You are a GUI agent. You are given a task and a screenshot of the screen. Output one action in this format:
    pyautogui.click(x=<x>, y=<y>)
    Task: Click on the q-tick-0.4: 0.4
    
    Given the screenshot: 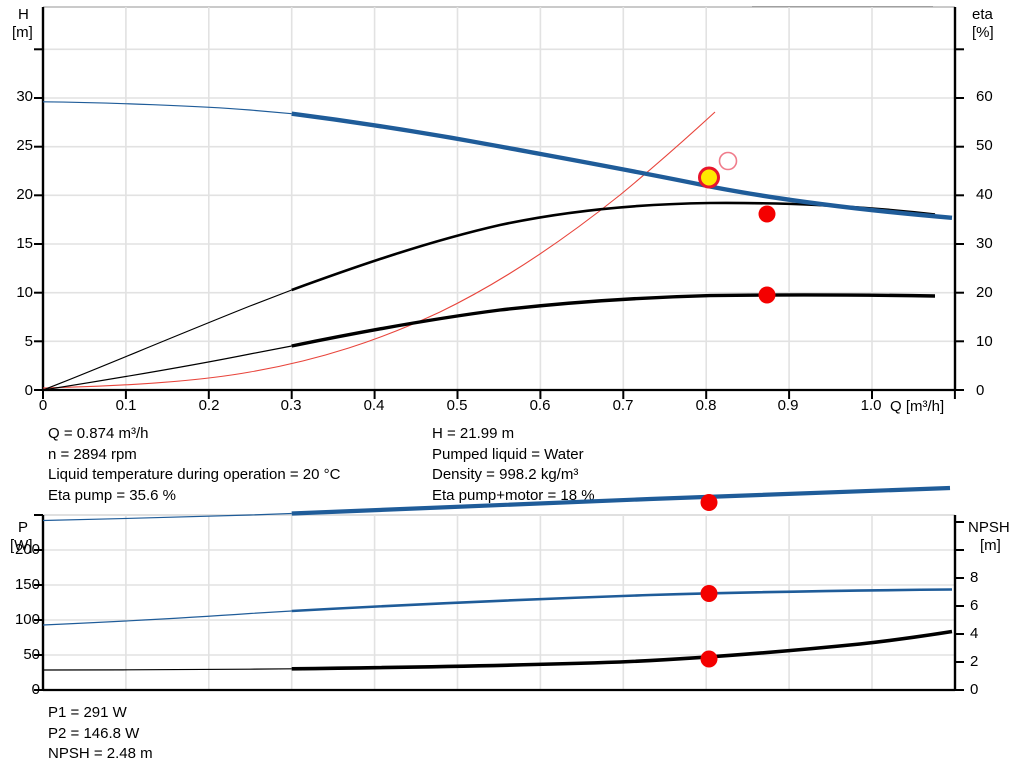 What is the action you would take?
    pyautogui.click(x=374, y=405)
    